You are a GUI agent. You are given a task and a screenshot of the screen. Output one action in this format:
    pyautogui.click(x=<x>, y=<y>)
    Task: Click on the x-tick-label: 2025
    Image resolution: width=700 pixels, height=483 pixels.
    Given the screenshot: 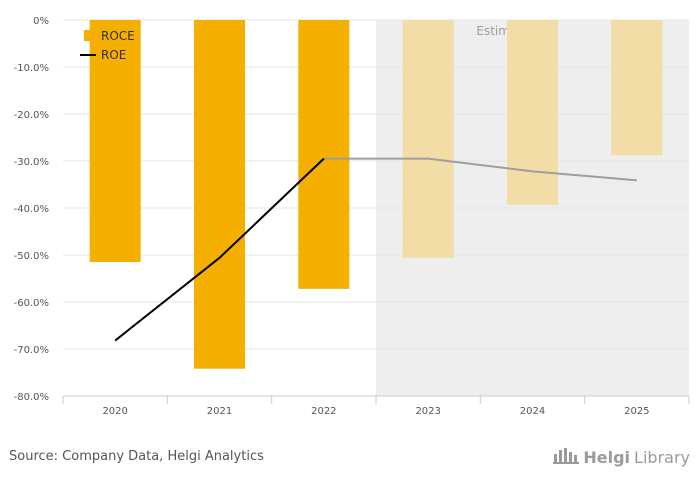 What is the action you would take?
    pyautogui.click(x=636, y=411)
    